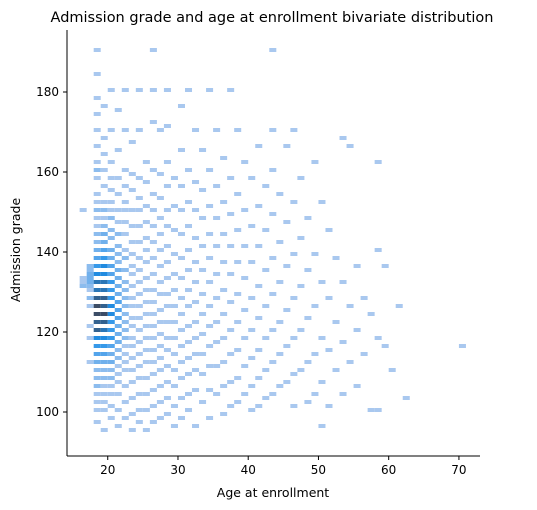 This screenshot has height=510, width=537. I want to click on x-tick-label: 60, so click(388, 470).